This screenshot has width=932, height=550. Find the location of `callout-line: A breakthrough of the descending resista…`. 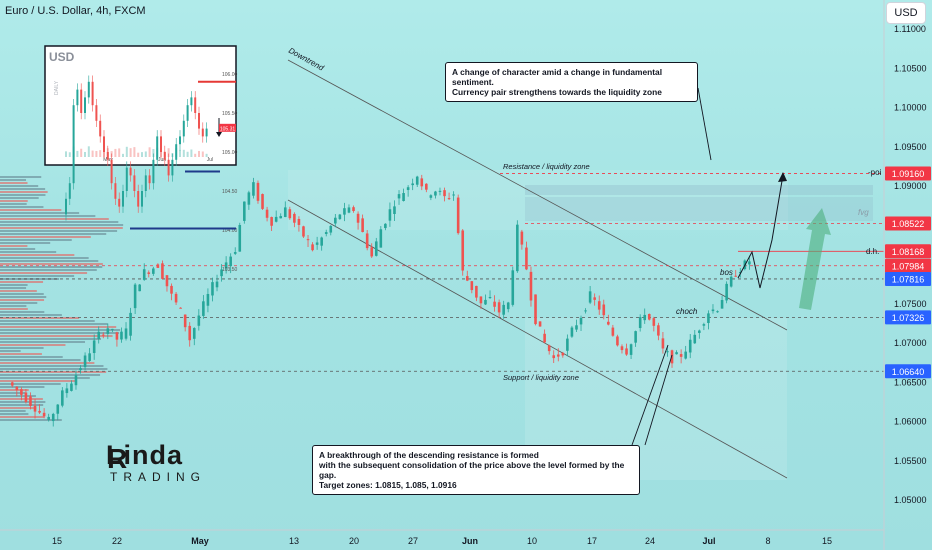

callout-line: A breakthrough of the descending resista… is located at coordinates (429, 455).